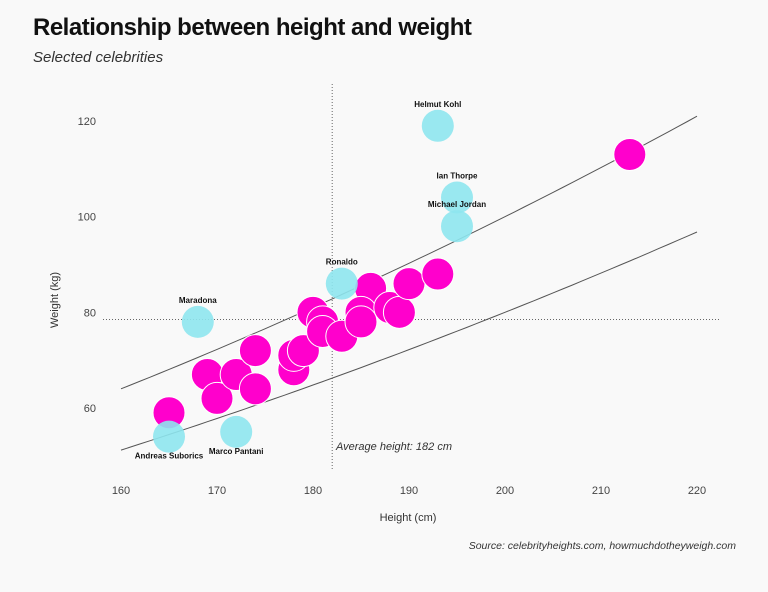  What do you see at coordinates (217, 491) in the screenshot?
I see `x-tick-label: 170` at bounding box center [217, 491].